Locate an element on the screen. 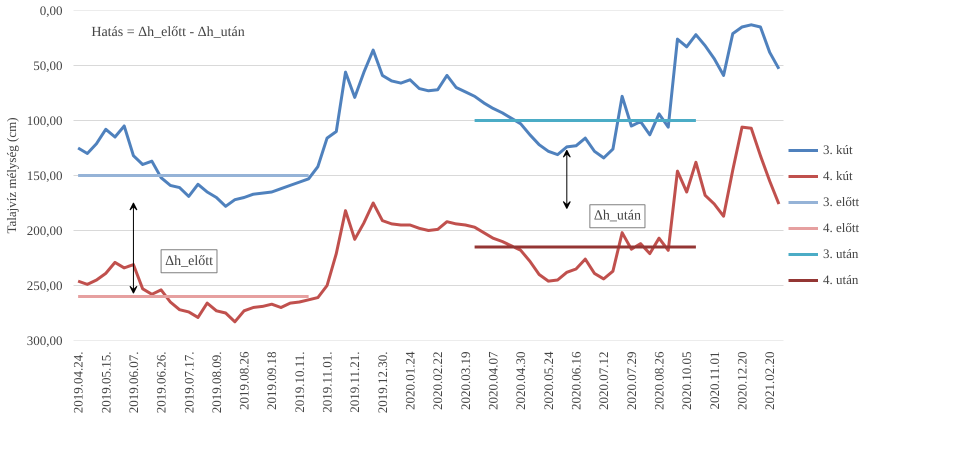  x-tick-label: 2019.08.26 is located at coordinates (244, 380).